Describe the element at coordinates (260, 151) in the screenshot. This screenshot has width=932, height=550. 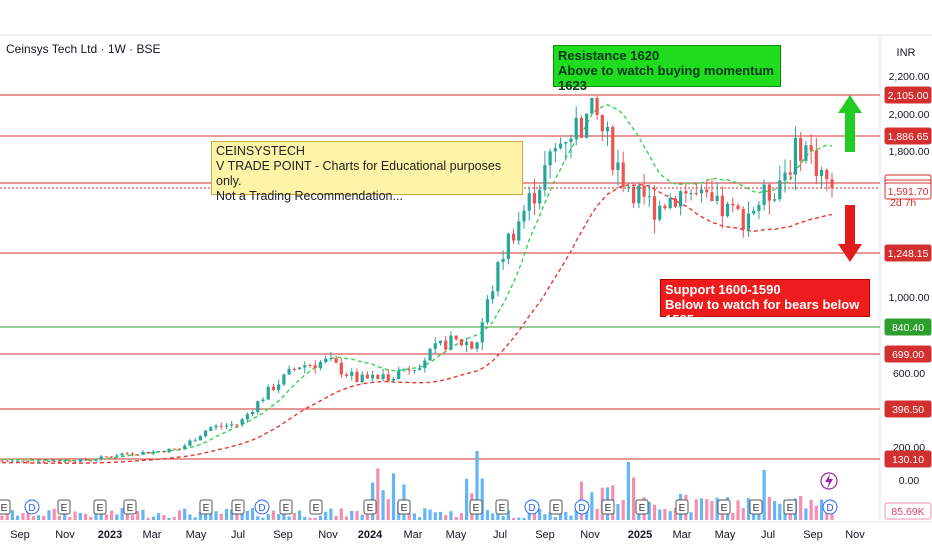
I see `educational-line-1: CEINSYSTECH` at that location.